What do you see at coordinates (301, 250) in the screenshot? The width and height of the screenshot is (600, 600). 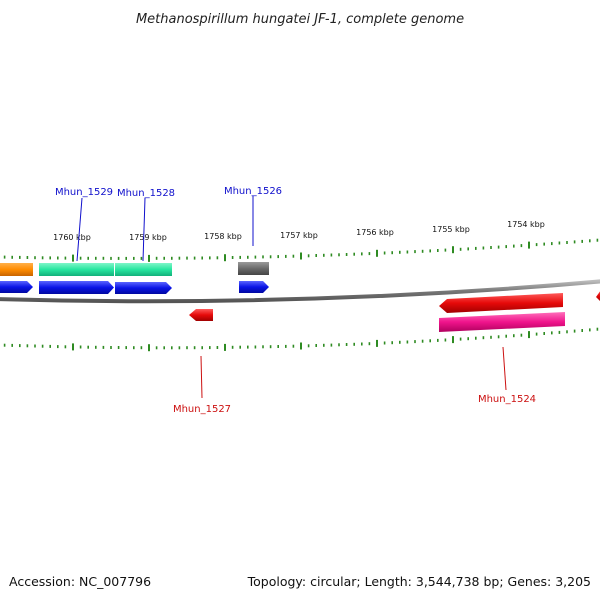 I see `tick-row-top` at bounding box center [301, 250].